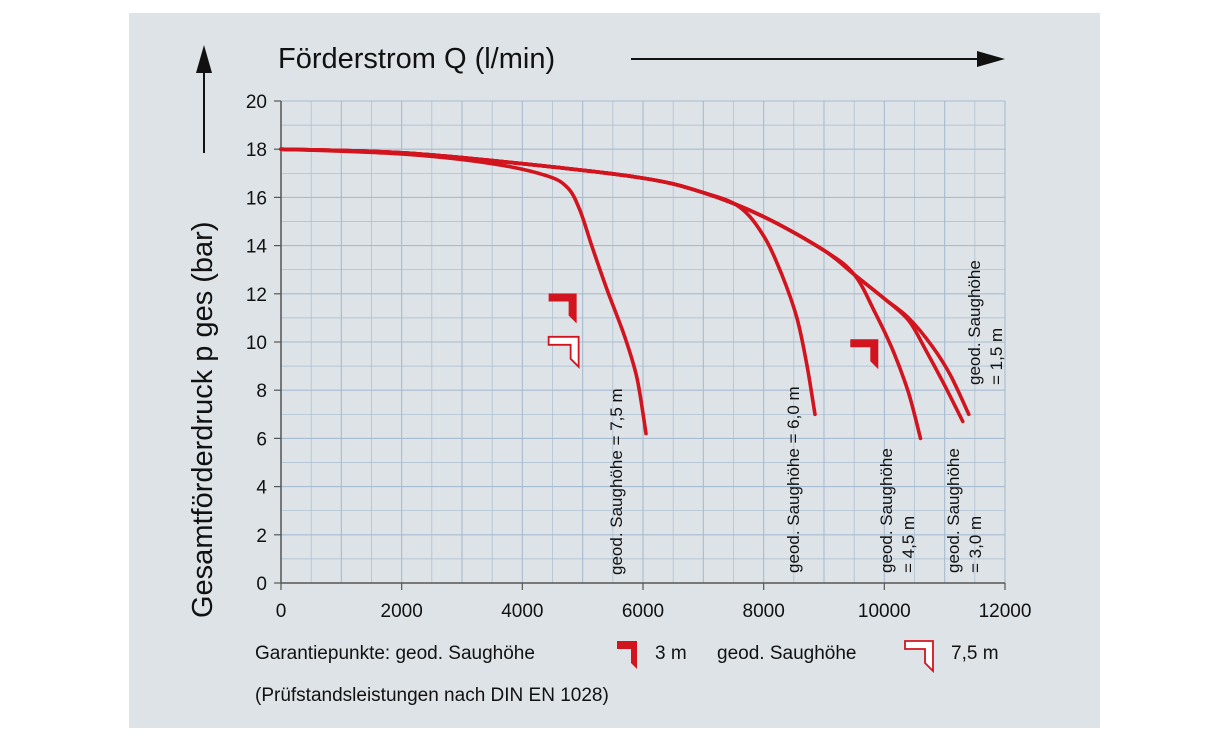 The width and height of the screenshot is (1228, 736). I want to click on legend-middle-text: geod. Saughöhe, so click(786, 653).